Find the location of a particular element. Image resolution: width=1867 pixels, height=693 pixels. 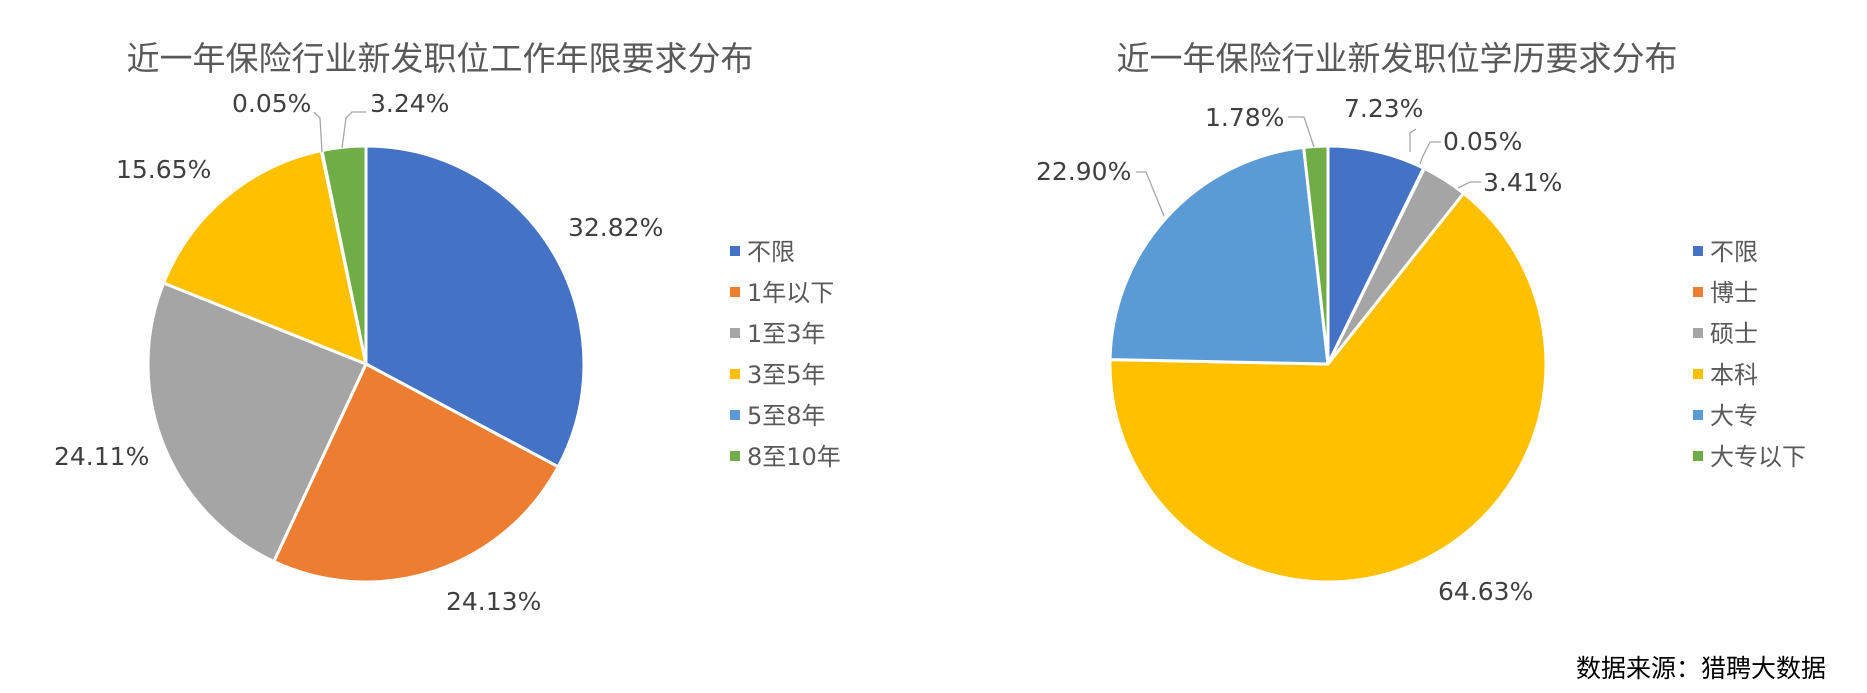

legend-label: 硕士 is located at coordinates (1734, 334).